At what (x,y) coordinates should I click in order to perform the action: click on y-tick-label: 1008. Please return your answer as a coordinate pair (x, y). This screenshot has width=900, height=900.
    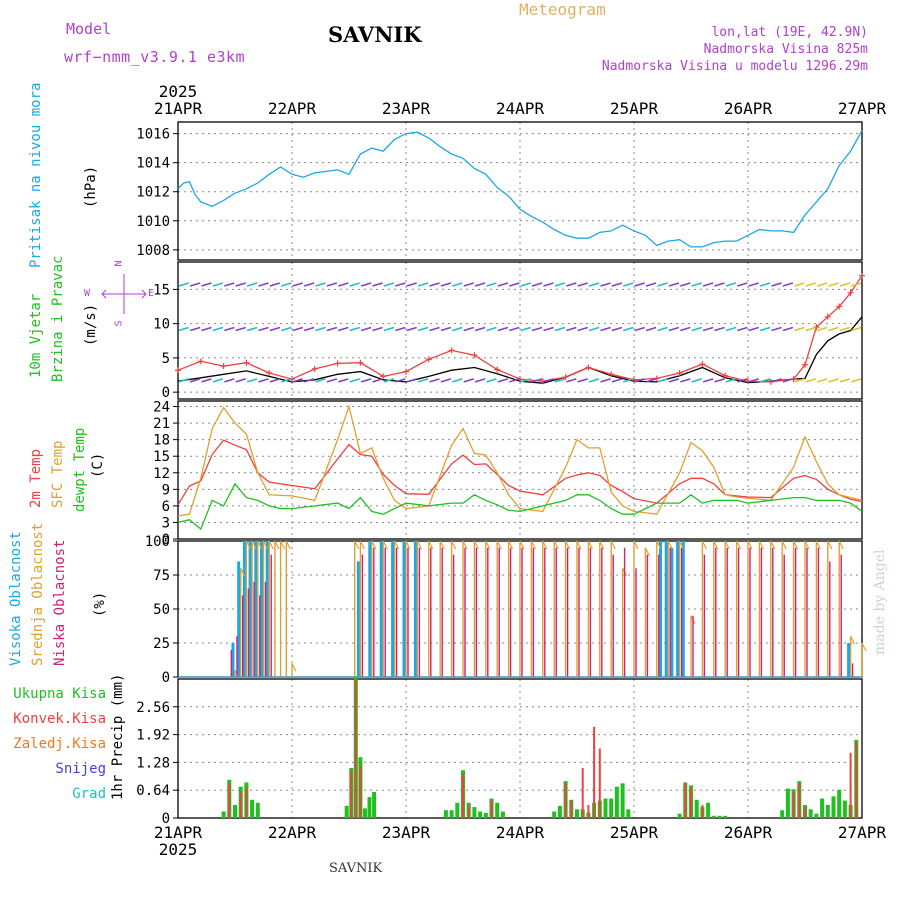
    Looking at the image, I should click on (153, 251).